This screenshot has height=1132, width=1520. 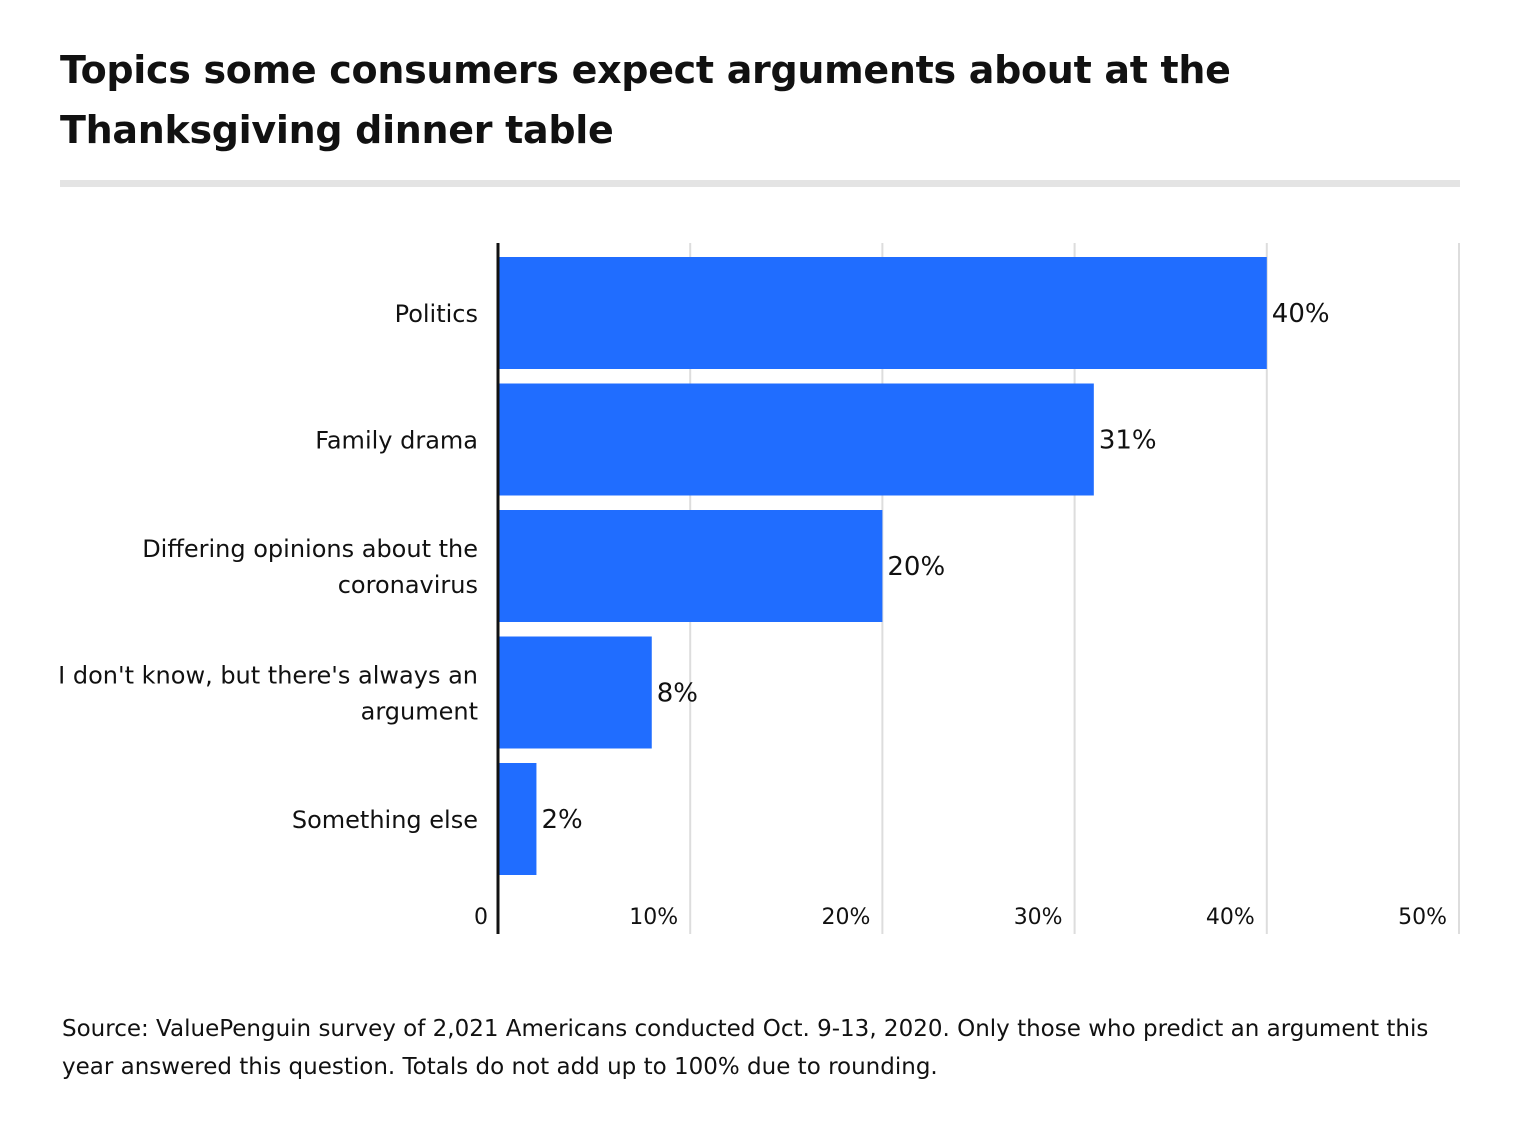 I want to click on category-label: Differing opinions about the coronavirus, so click(x=310, y=567).